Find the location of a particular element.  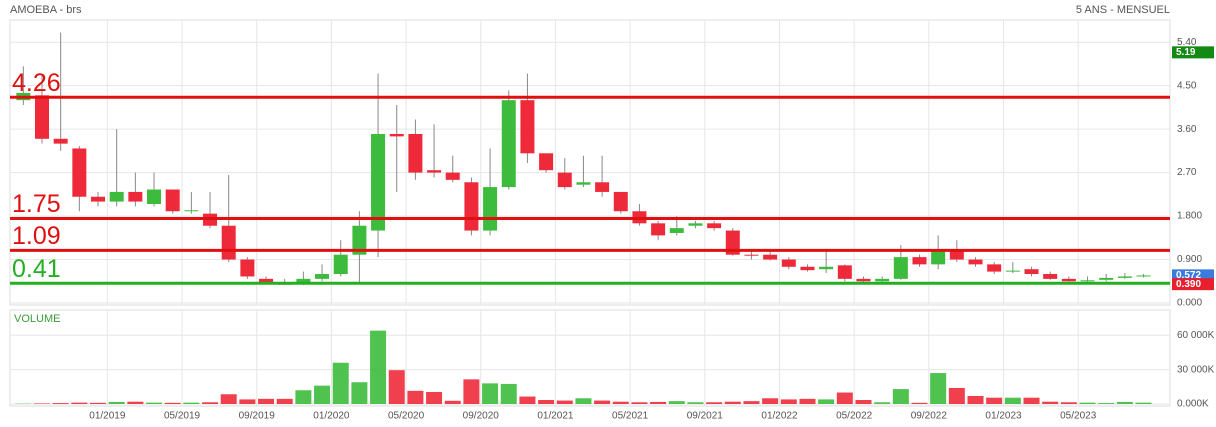

price-tag-label: 0.572 is located at coordinates (1188, 275).